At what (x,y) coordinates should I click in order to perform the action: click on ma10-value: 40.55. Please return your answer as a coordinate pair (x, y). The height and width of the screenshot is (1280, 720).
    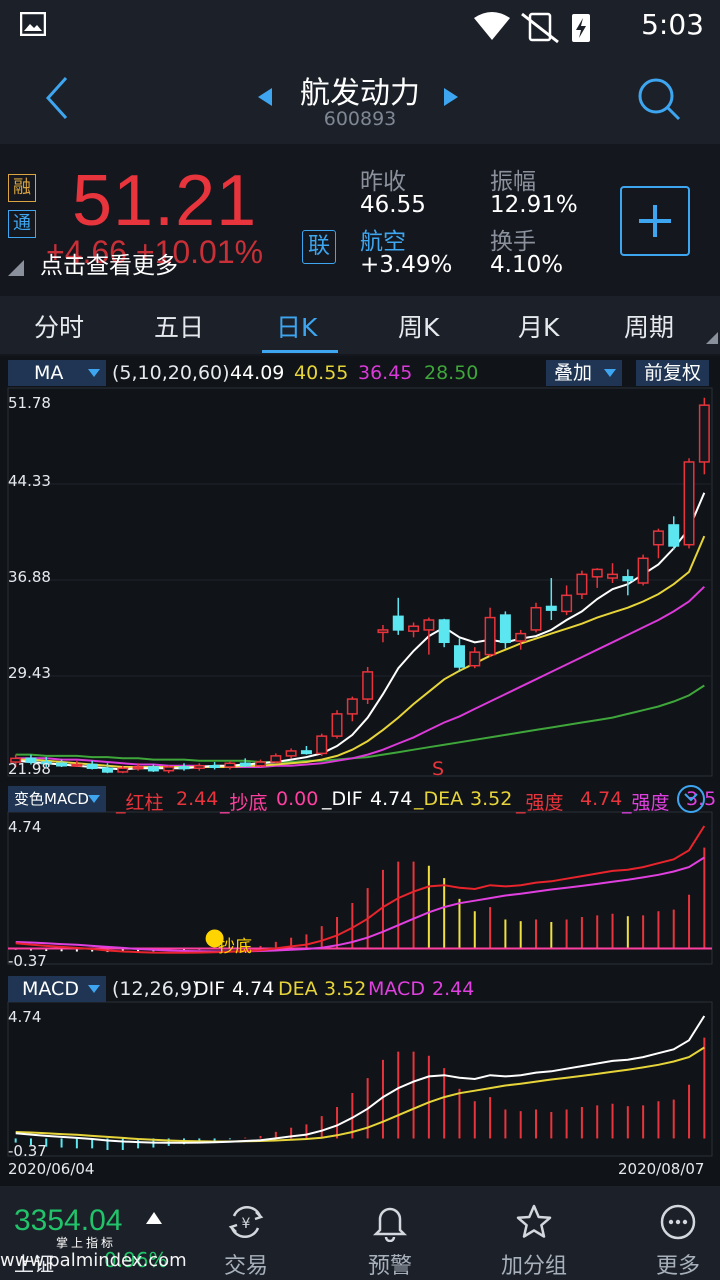
    Looking at the image, I should click on (321, 373).